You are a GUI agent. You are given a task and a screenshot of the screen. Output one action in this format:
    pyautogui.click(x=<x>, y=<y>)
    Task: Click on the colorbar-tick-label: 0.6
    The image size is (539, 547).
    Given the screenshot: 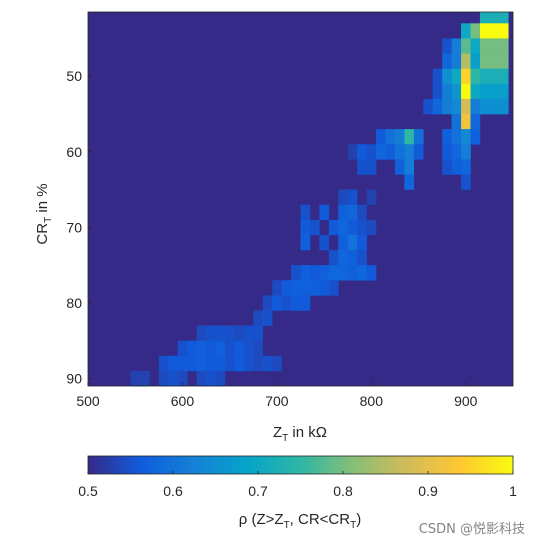 What is the action you would take?
    pyautogui.click(x=173, y=491)
    